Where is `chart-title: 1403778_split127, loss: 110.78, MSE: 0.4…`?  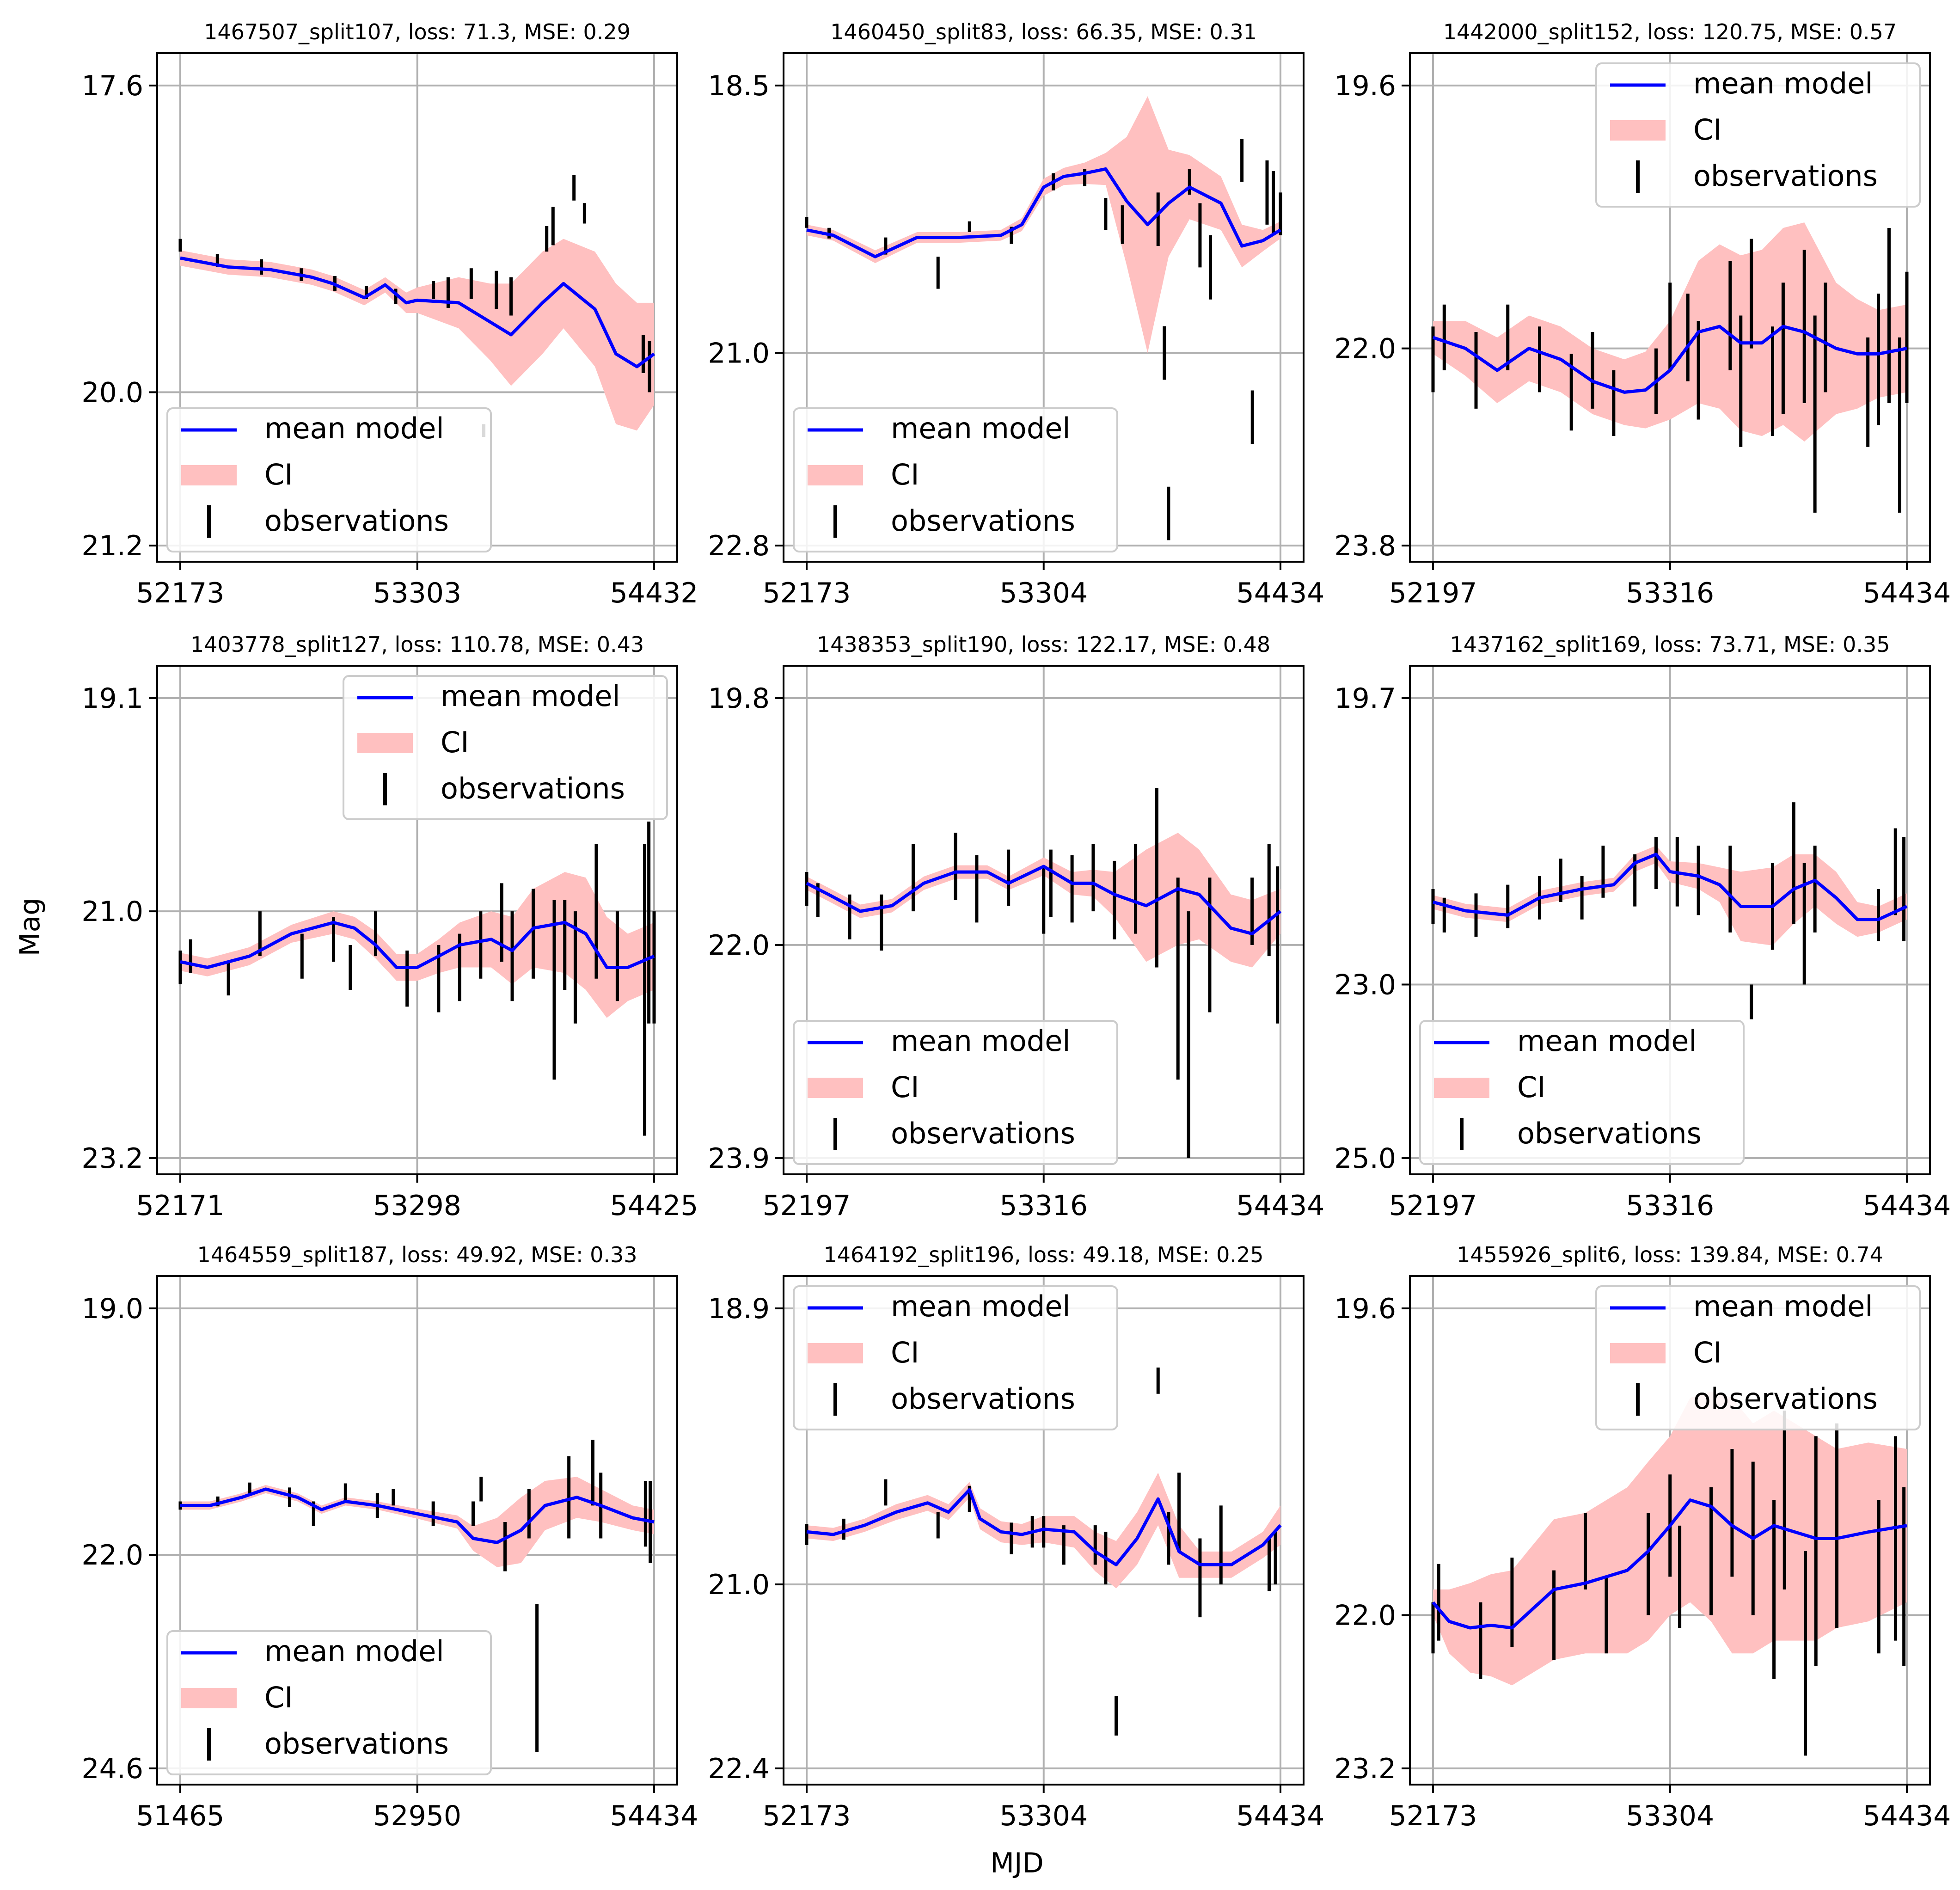 chart-title: 1403778_split127, loss: 110.78, MSE: 0.4… is located at coordinates (417, 644).